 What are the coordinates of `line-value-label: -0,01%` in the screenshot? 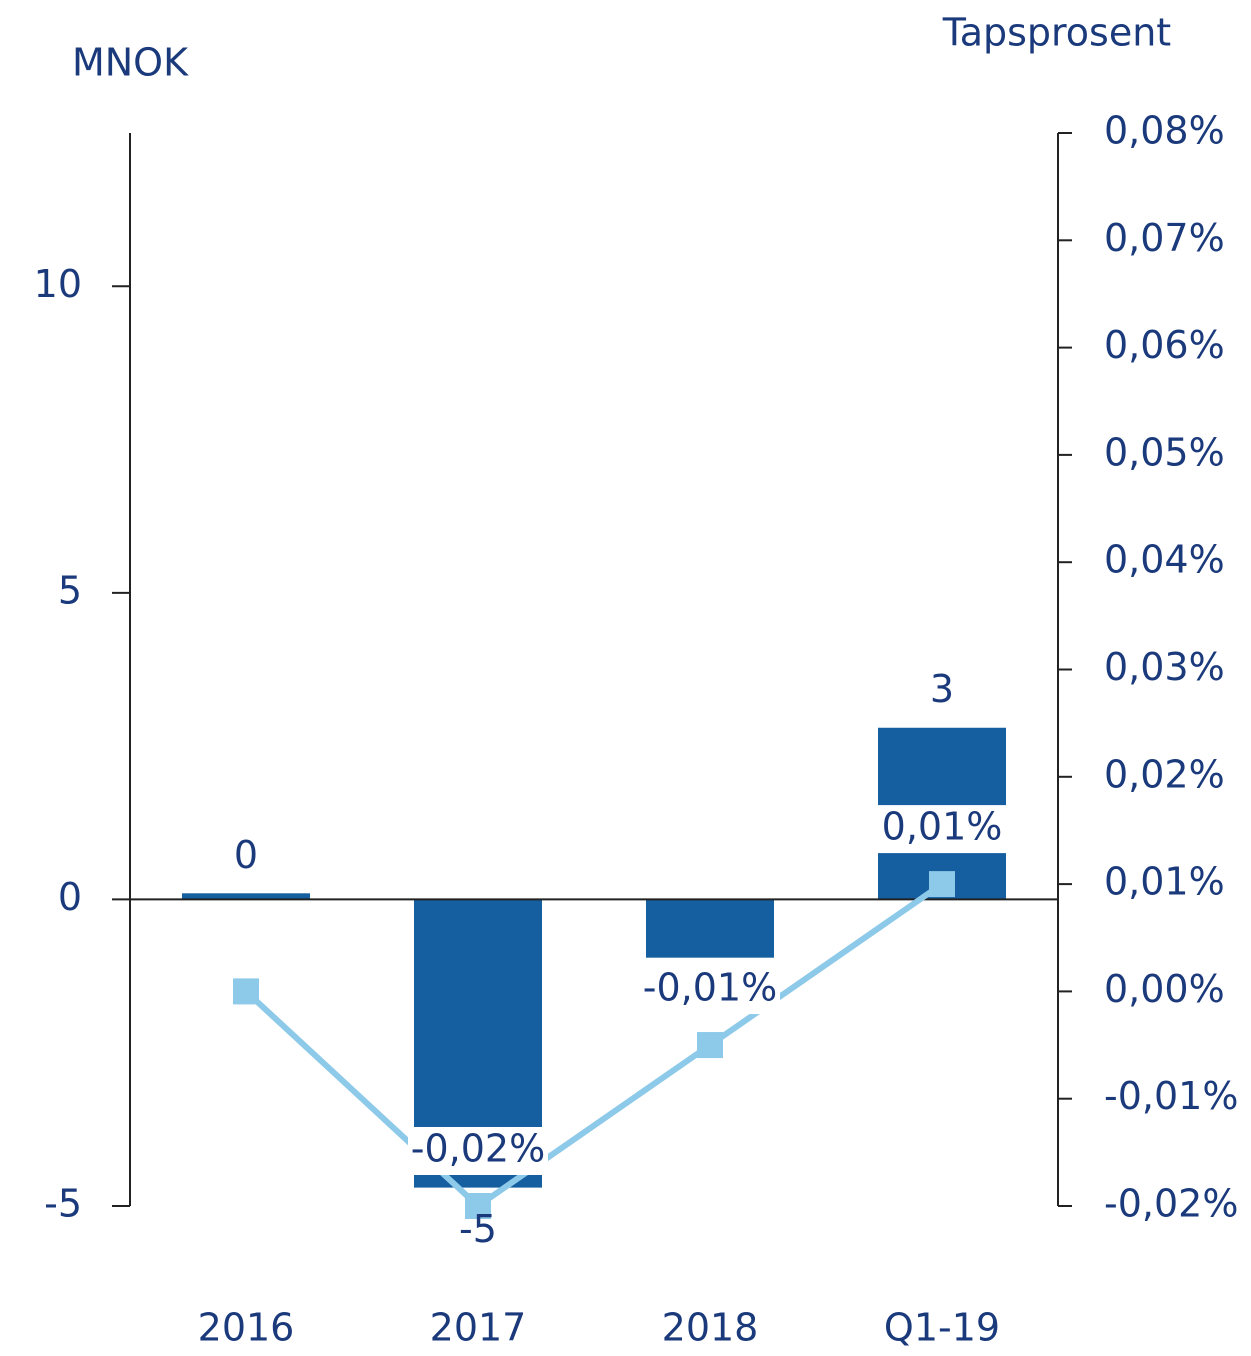 It's located at (710, 988).